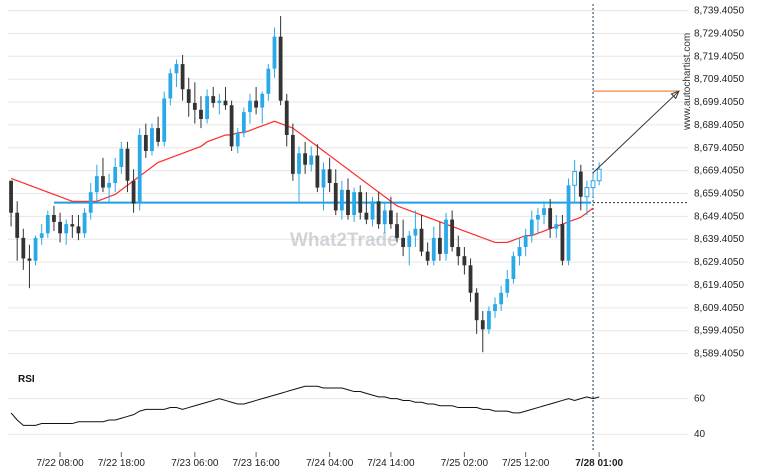  What do you see at coordinates (687, 82) in the screenshot?
I see `site-credit: www.autochartist.com` at bounding box center [687, 82].